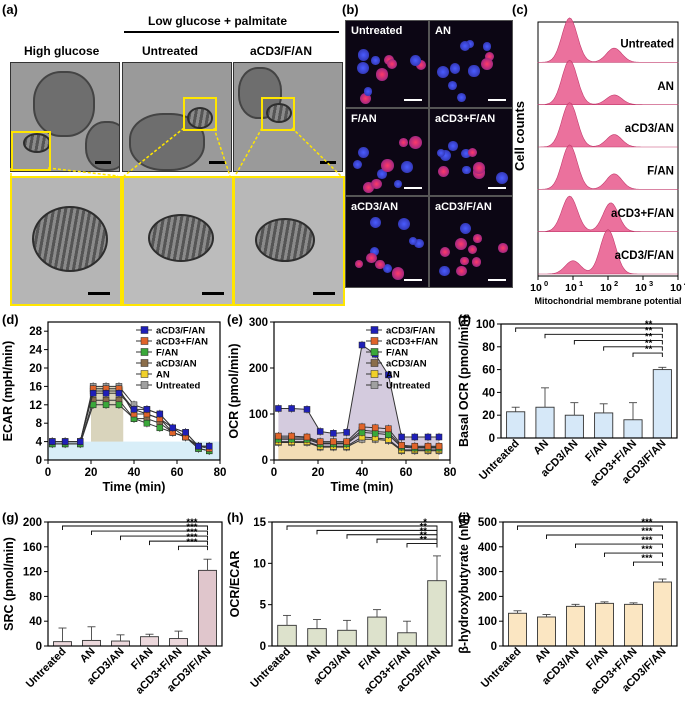 This screenshot has width=685, height=712. I want to click on y-tick-label: 28, so click(35, 332).